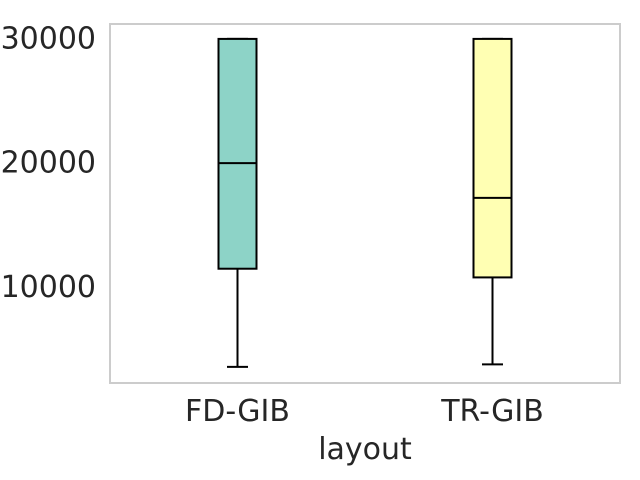 Image resolution: width=640 pixels, height=480 pixels. I want to click on x-tick-label: TR-GIB, so click(492, 411).